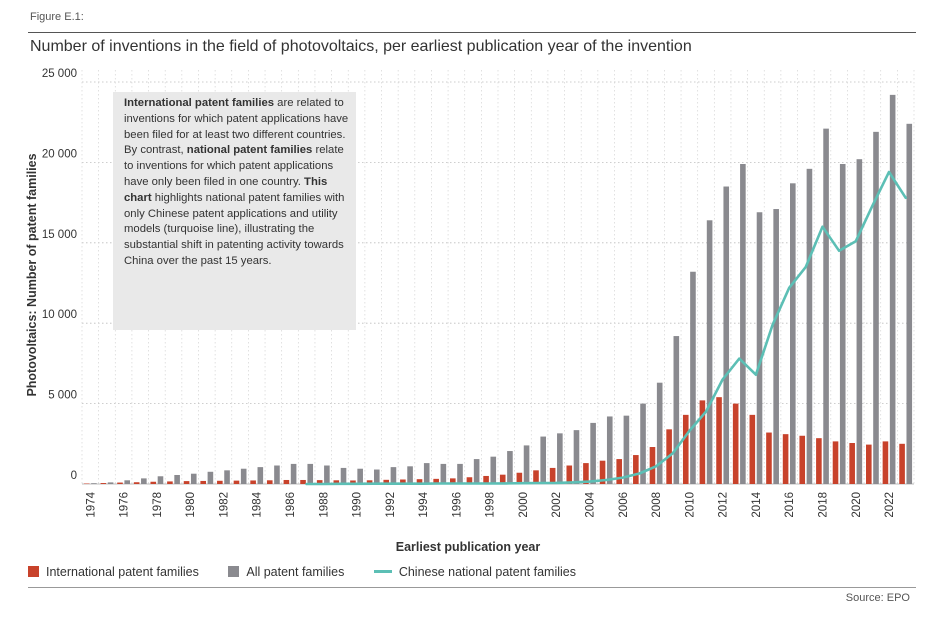 This screenshot has height=620, width=930. I want to click on source-note: Source: EPO, so click(877, 598).